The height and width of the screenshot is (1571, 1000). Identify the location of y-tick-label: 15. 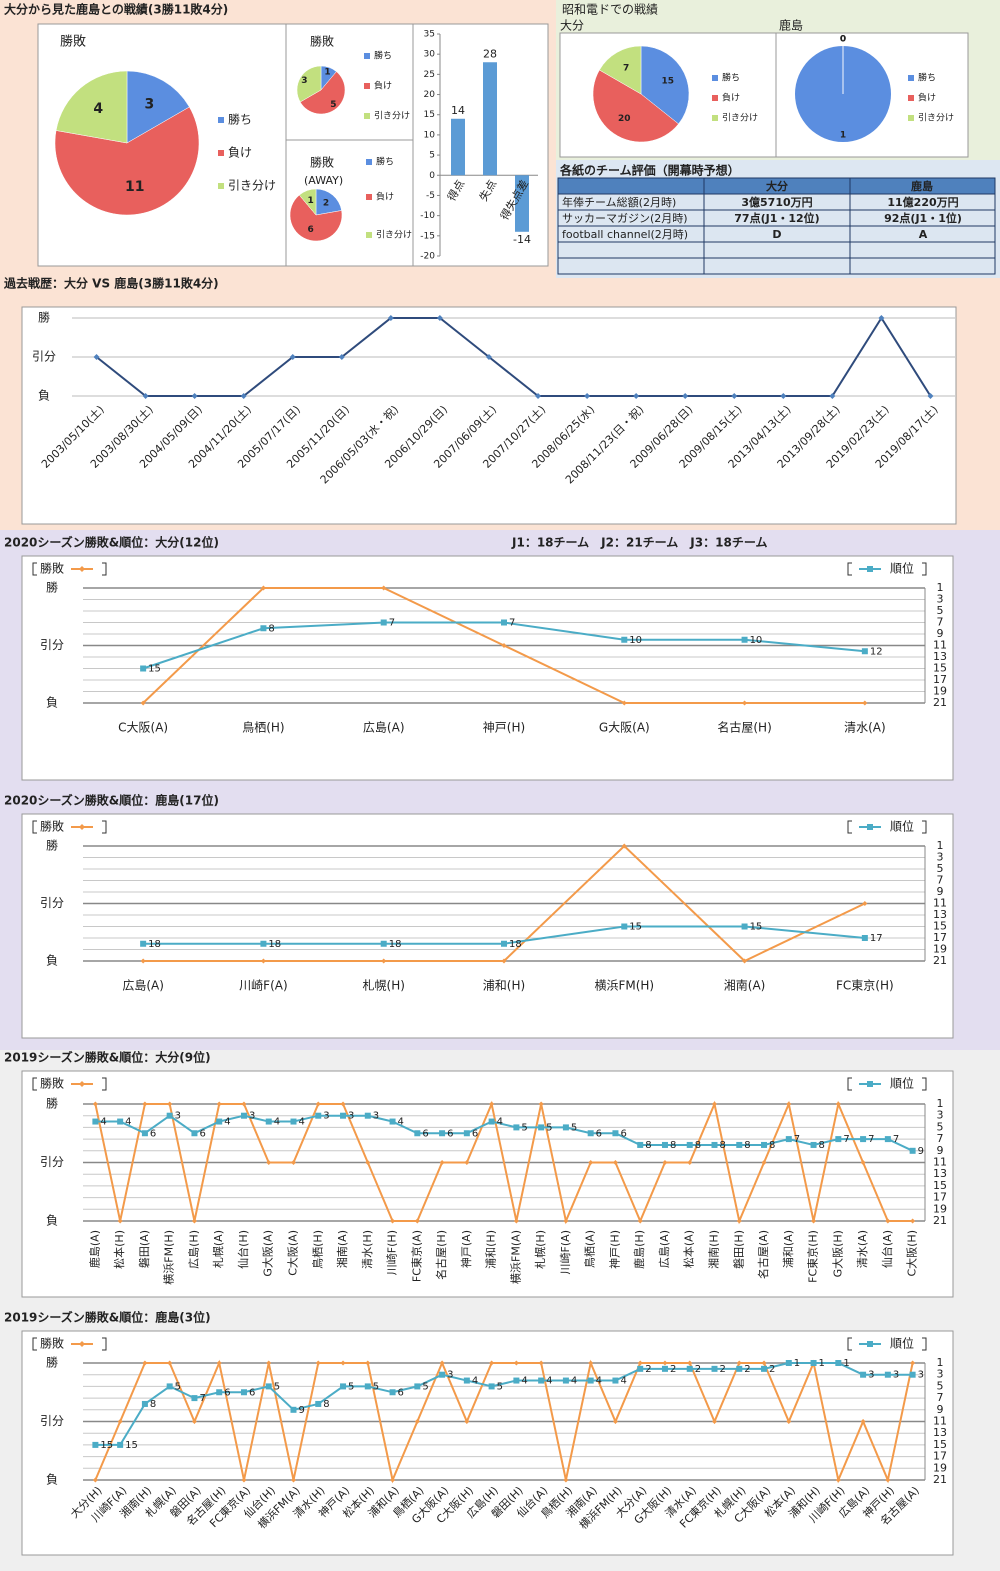
(429, 115).